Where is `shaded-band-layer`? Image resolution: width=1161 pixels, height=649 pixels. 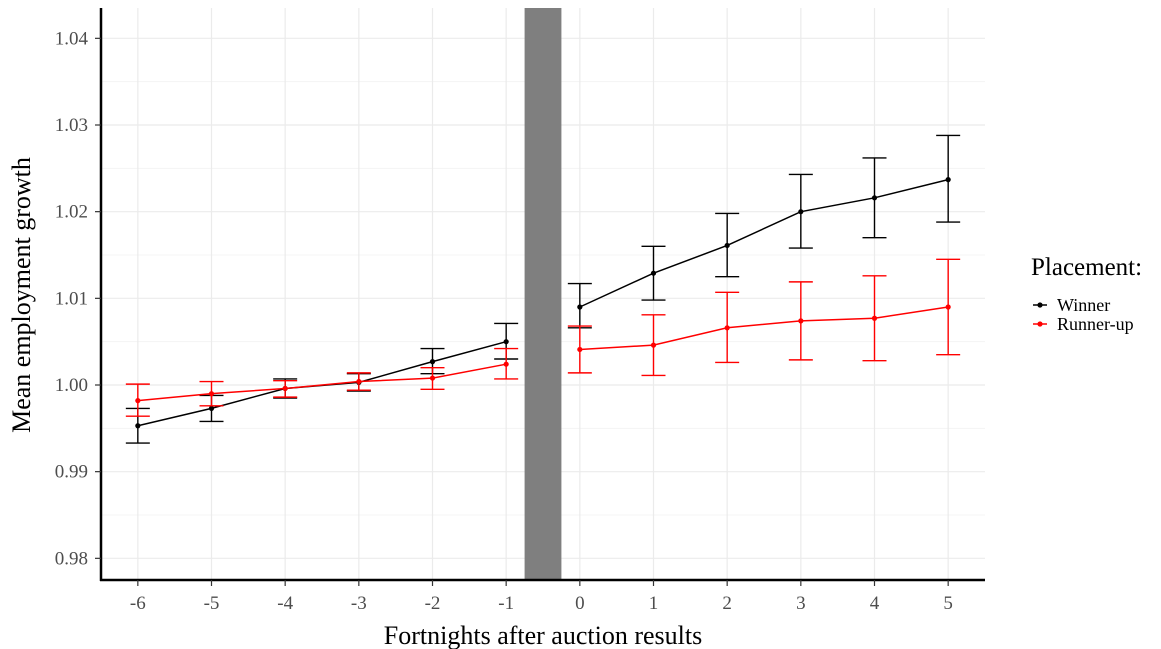 shaded-band-layer is located at coordinates (543, 294).